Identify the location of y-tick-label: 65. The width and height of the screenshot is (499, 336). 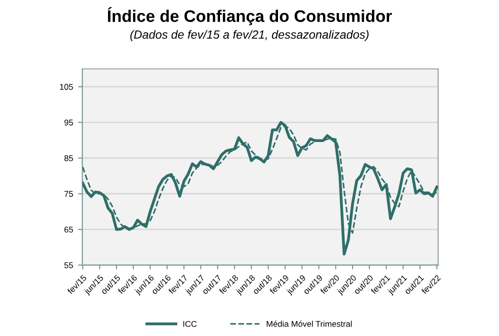
(68, 229).